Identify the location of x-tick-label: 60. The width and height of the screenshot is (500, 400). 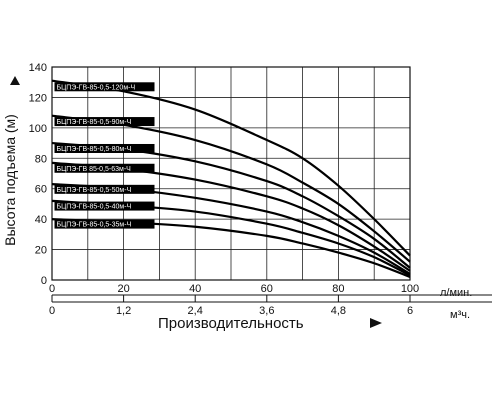
(267, 289).